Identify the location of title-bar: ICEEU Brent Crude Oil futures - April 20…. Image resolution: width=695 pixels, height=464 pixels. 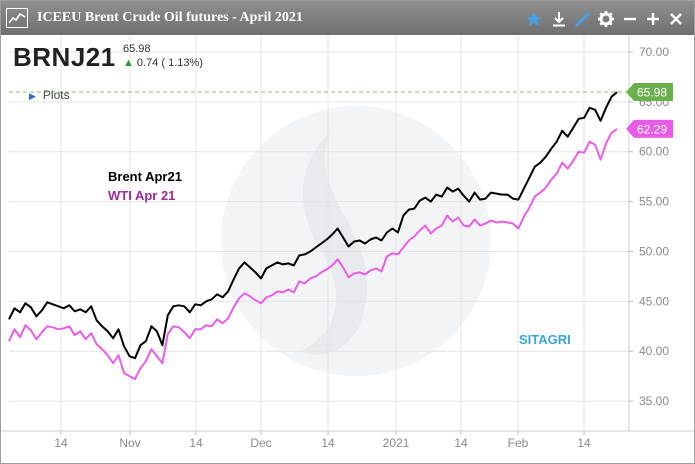
(347, 18).